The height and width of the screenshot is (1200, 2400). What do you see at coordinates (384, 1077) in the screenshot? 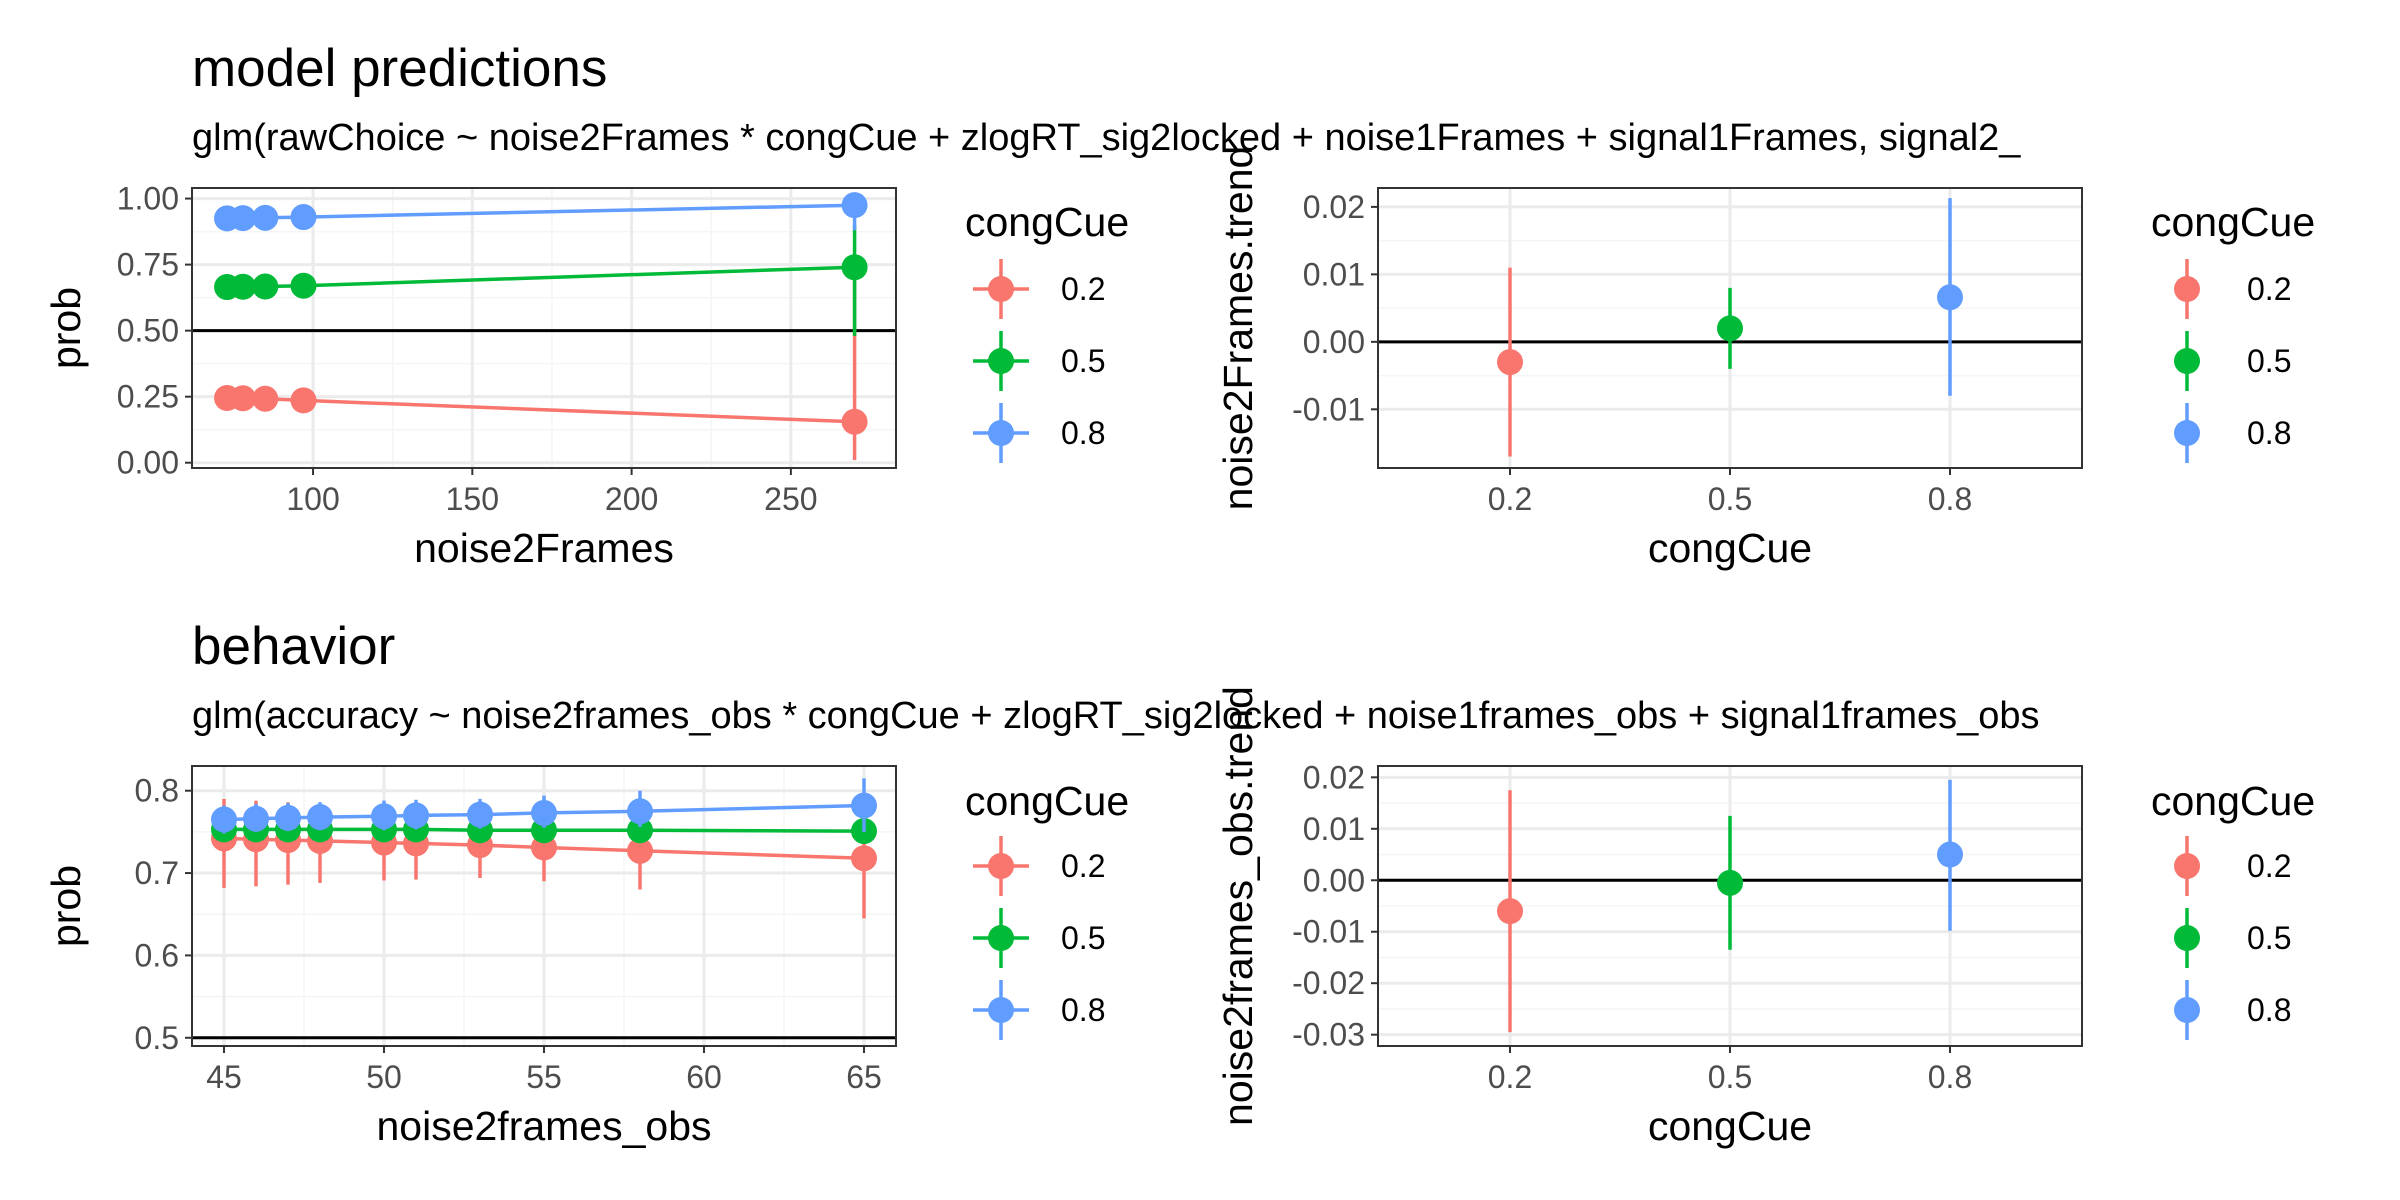
I see `x-tick-label: 50` at bounding box center [384, 1077].